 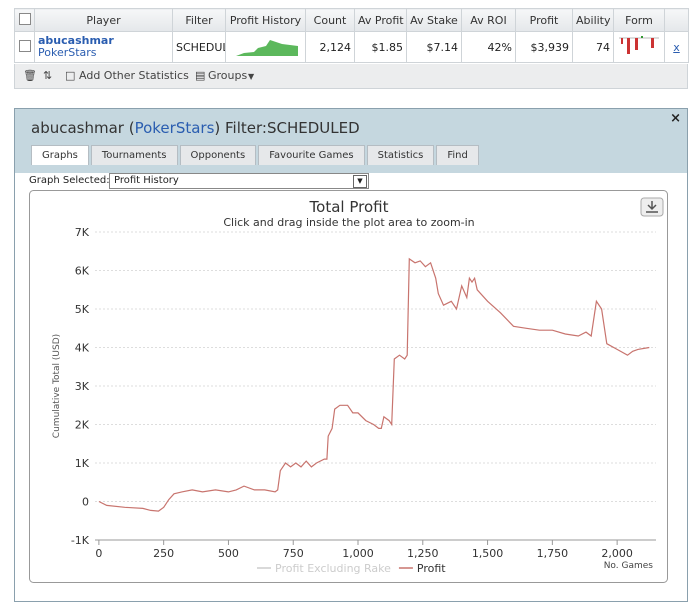 I want to click on av-stake-cell: $7.14, so click(x=434, y=47).